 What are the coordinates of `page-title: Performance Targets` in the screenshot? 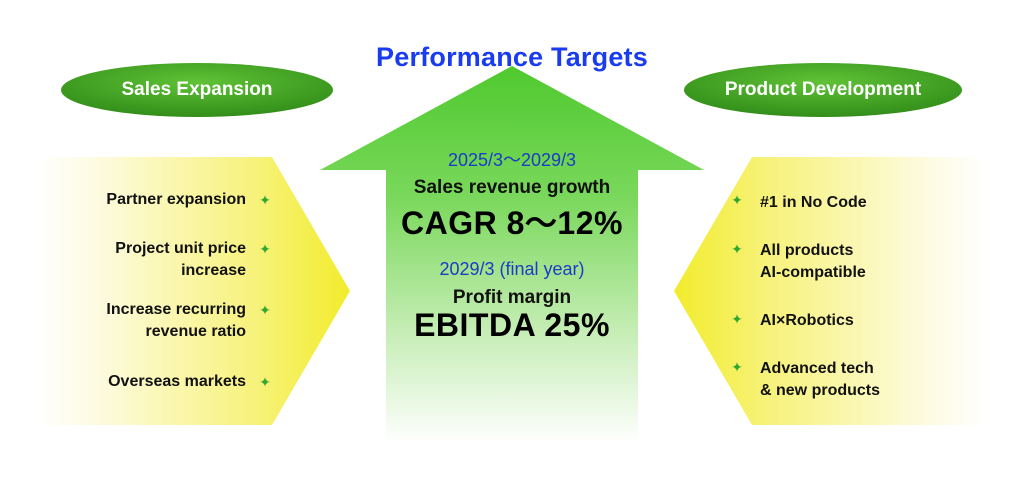 It's located at (512, 57).